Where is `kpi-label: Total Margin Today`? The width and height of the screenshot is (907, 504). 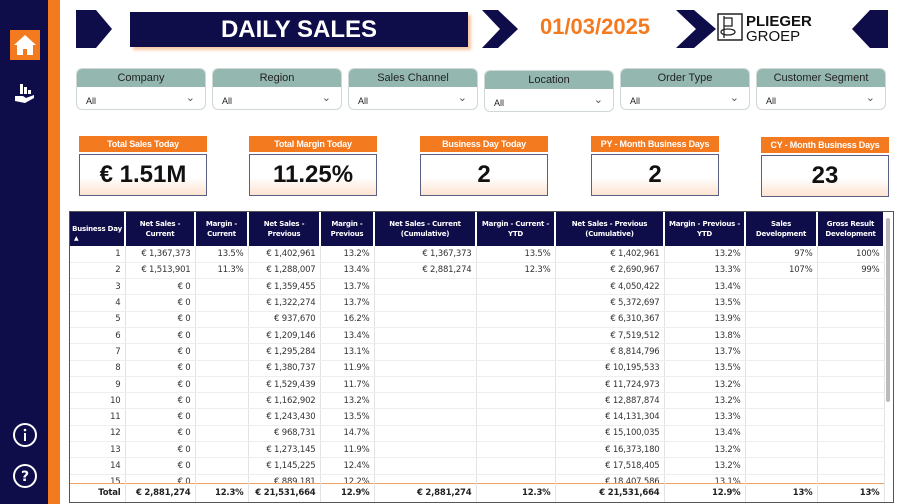
kpi-label: Total Margin Today is located at coordinates (313, 144).